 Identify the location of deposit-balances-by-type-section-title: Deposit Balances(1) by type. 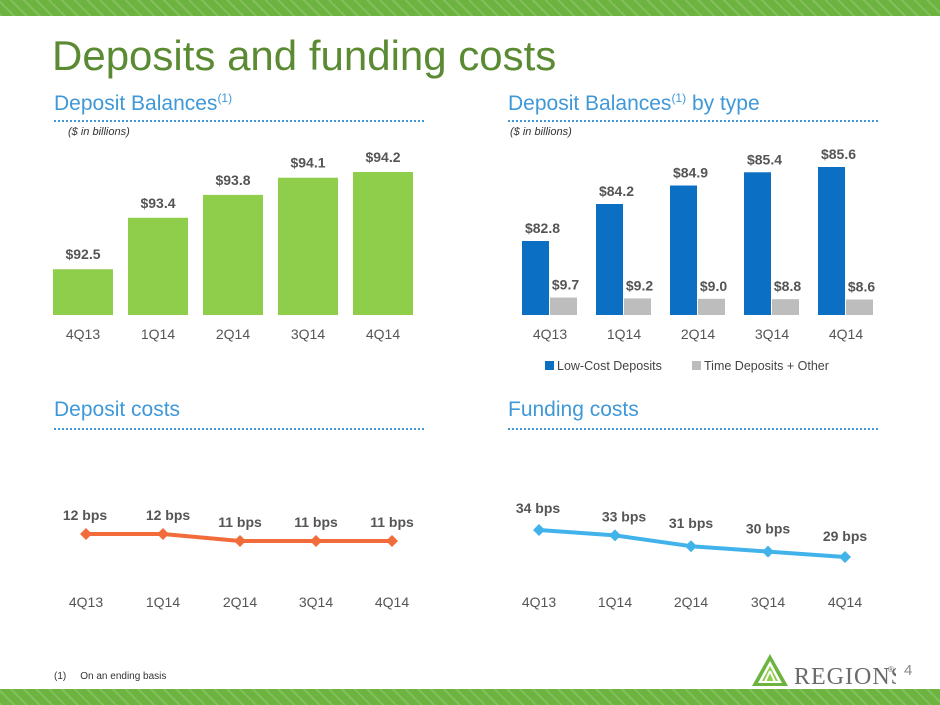
(634, 103).